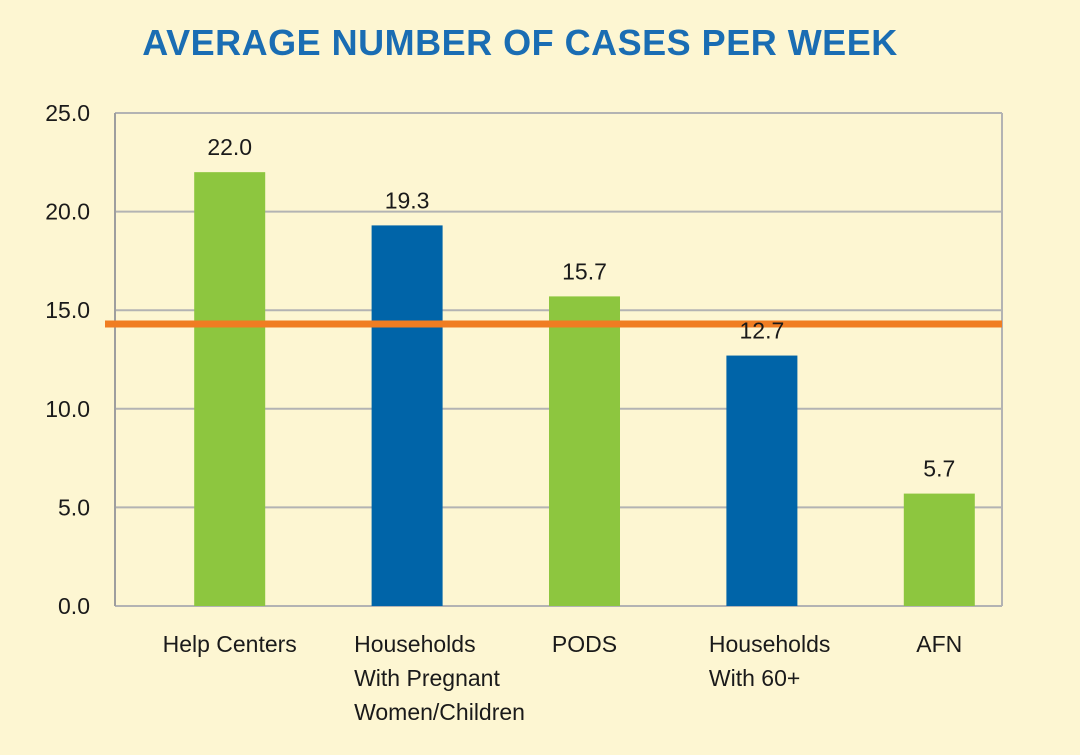  I want to click on category-label: Households With 60+, so click(769, 661).